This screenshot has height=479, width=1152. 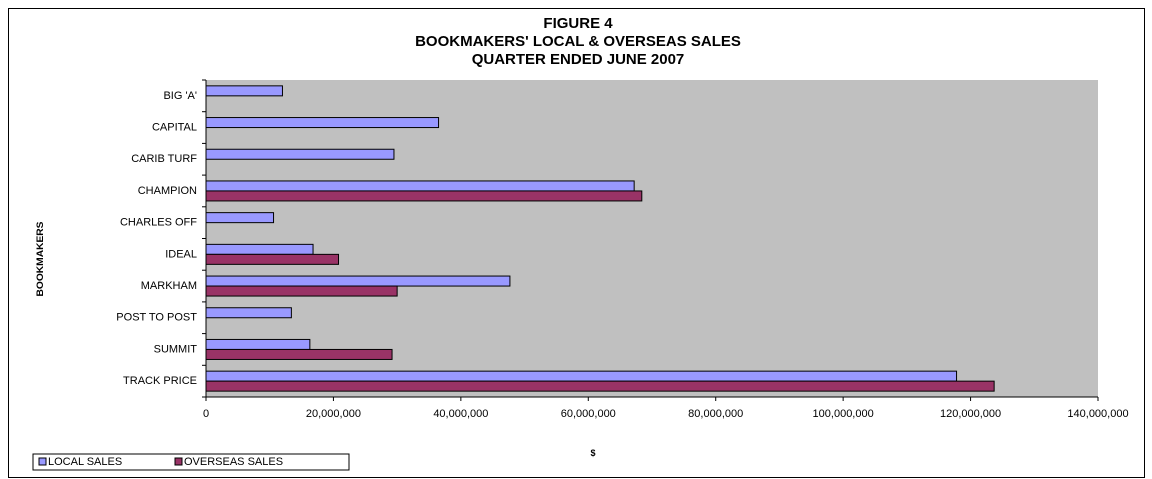 What do you see at coordinates (164, 159) in the screenshot?
I see `category-label: CARIB TURF` at bounding box center [164, 159].